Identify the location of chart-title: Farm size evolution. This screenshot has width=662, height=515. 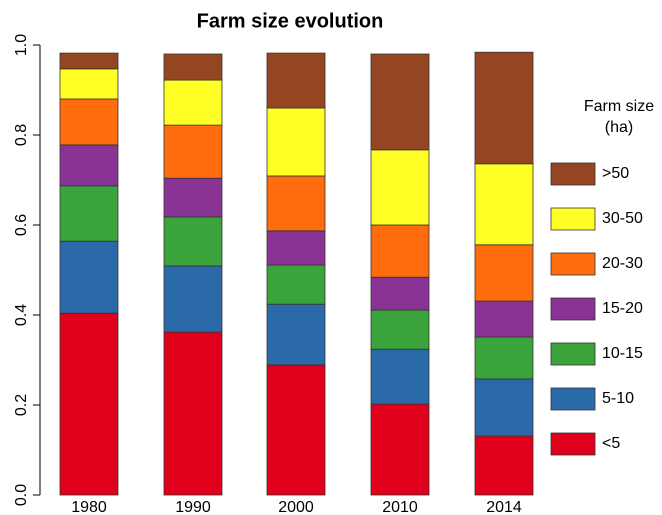
(290, 21).